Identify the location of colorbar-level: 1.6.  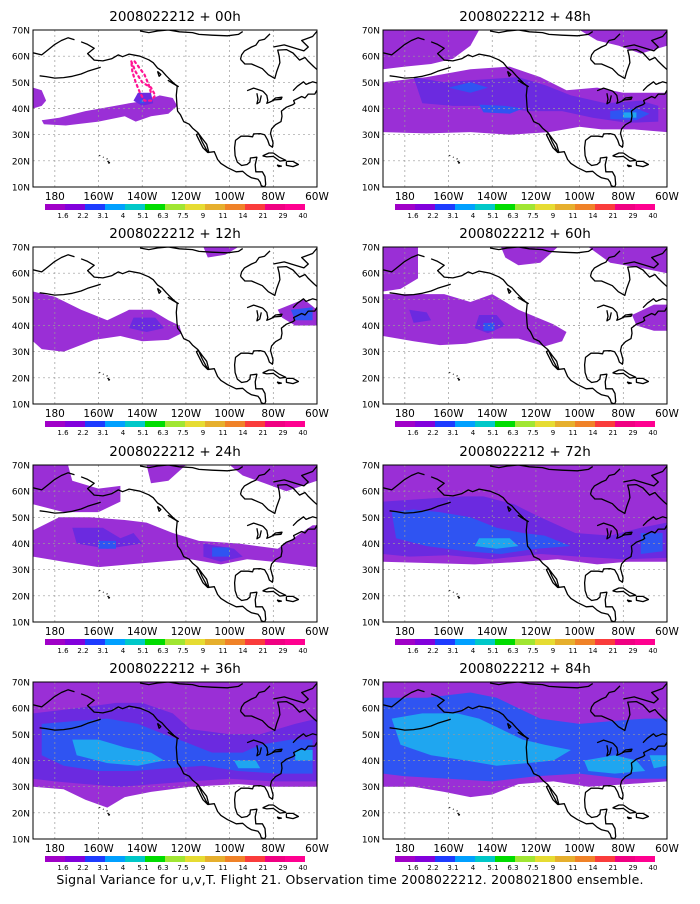
(63, 868).